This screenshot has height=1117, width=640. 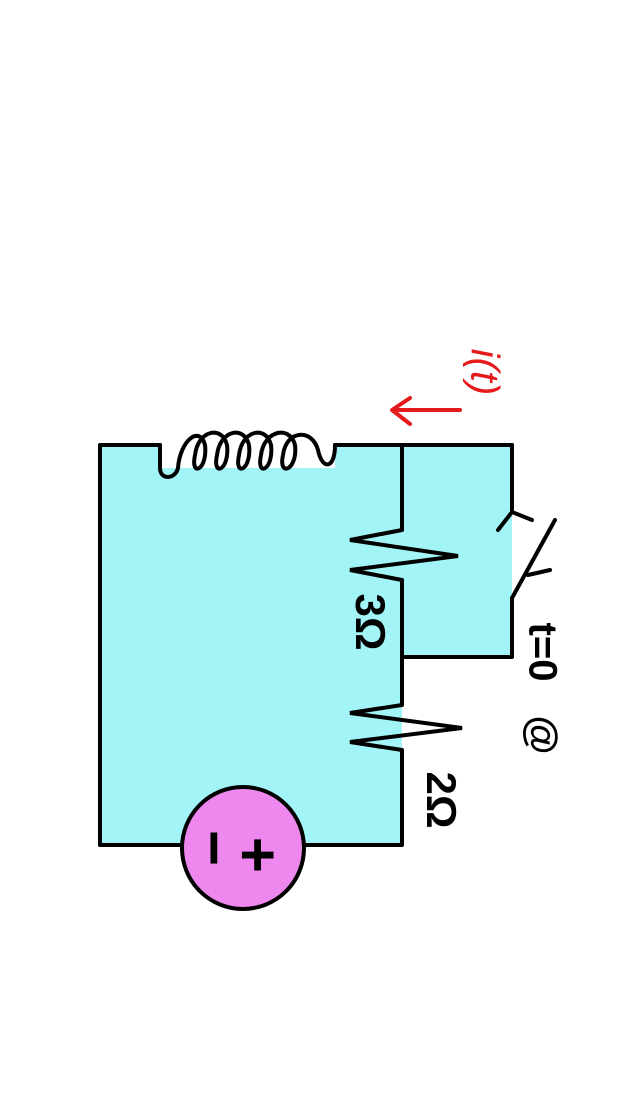 What do you see at coordinates (533, 559) in the screenshot?
I see `switch-blade` at bounding box center [533, 559].